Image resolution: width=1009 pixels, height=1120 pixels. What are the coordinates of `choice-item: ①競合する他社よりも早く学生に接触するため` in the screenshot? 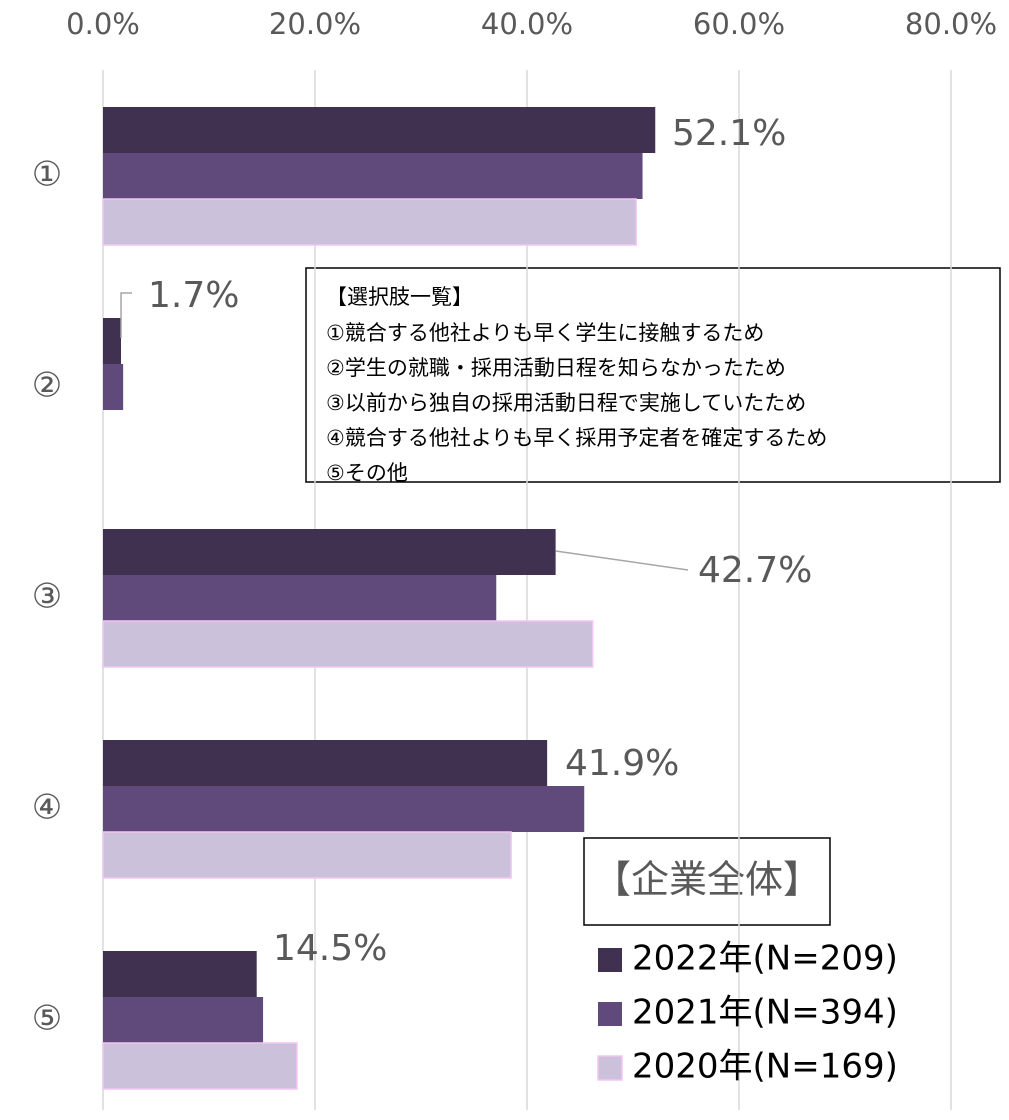 It's located at (545, 333).